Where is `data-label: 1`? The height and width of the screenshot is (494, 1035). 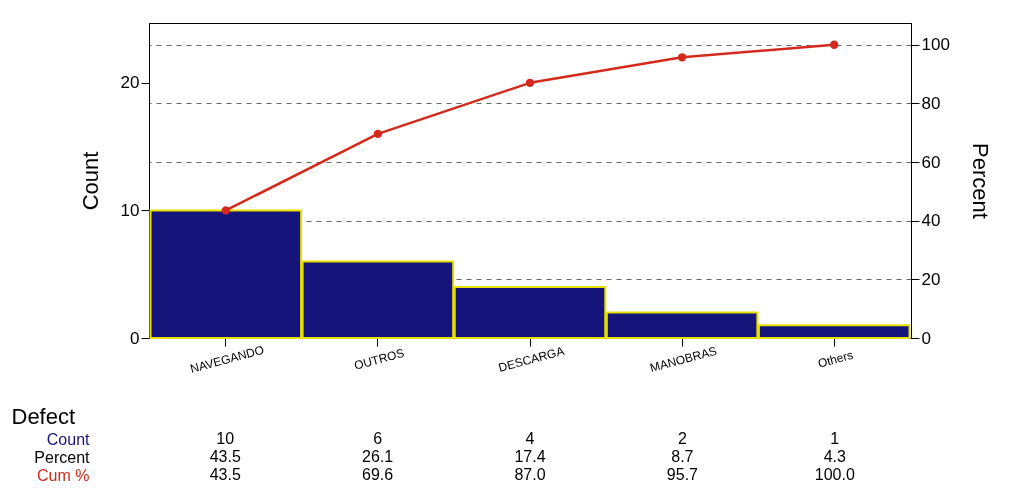
data-label: 1 is located at coordinates (835, 438).